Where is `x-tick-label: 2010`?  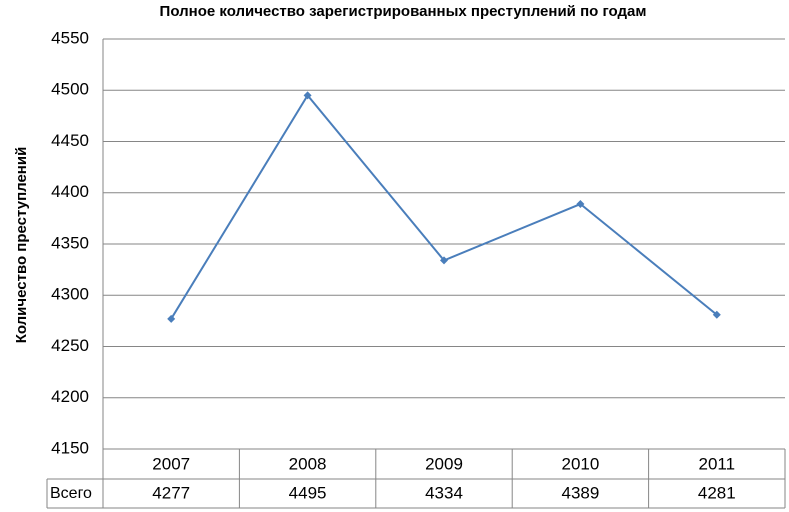
x-tick-label: 2010 is located at coordinates (580, 463).